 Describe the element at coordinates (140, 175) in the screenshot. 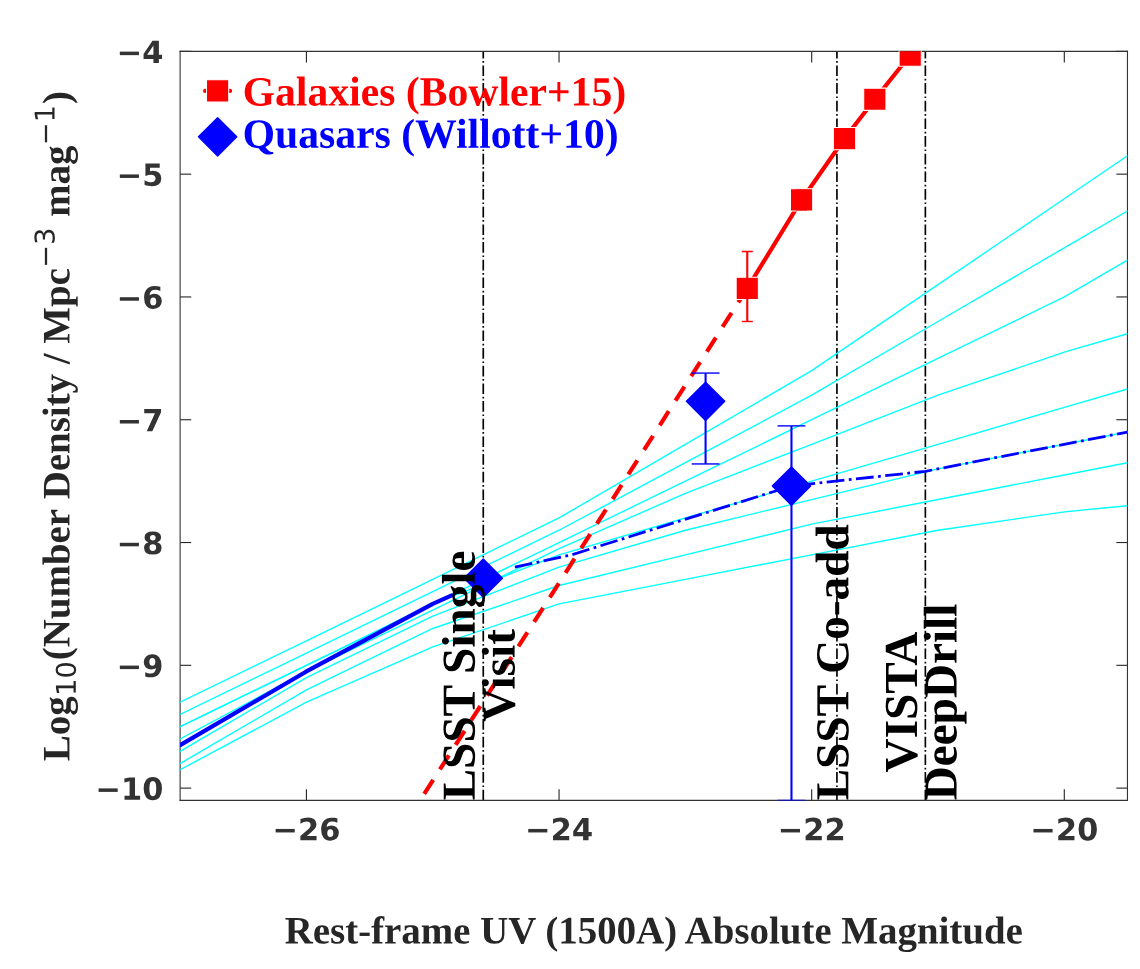

I see `y-tick-label: −5` at that location.